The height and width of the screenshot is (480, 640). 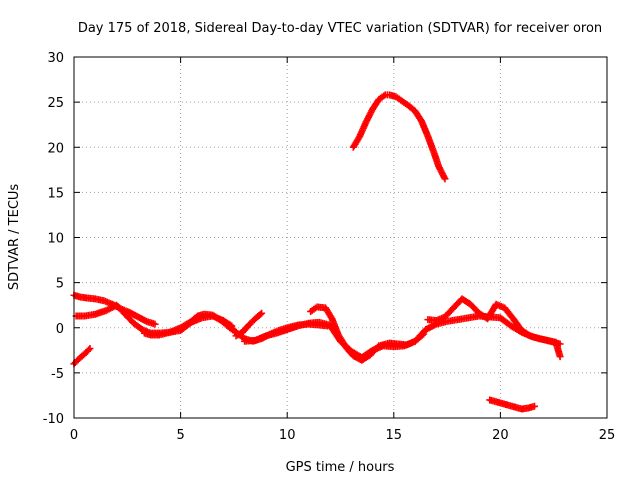 I want to click on y-tick-label: -5, so click(x=57, y=374).